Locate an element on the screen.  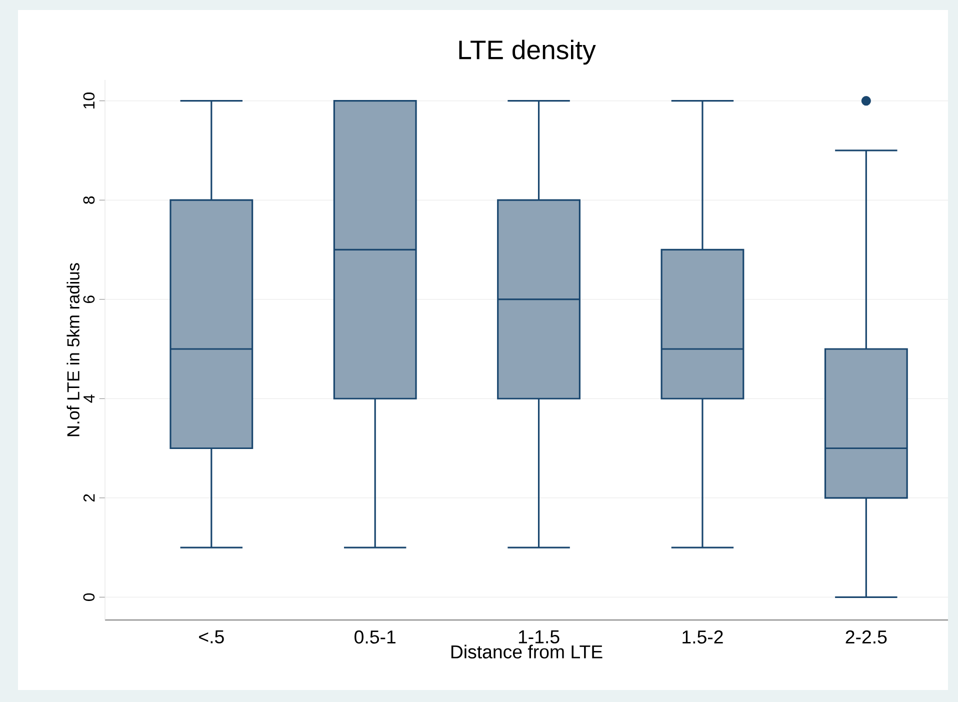
x-tick-label: 2-2.5 is located at coordinates (866, 637).